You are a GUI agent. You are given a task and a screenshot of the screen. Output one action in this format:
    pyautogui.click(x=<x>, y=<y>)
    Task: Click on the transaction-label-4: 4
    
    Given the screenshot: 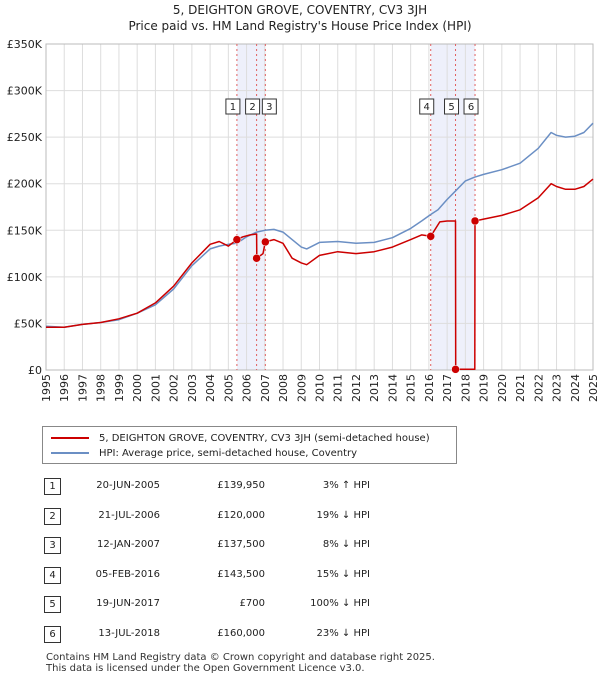 What is the action you would take?
    pyautogui.click(x=427, y=107)
    